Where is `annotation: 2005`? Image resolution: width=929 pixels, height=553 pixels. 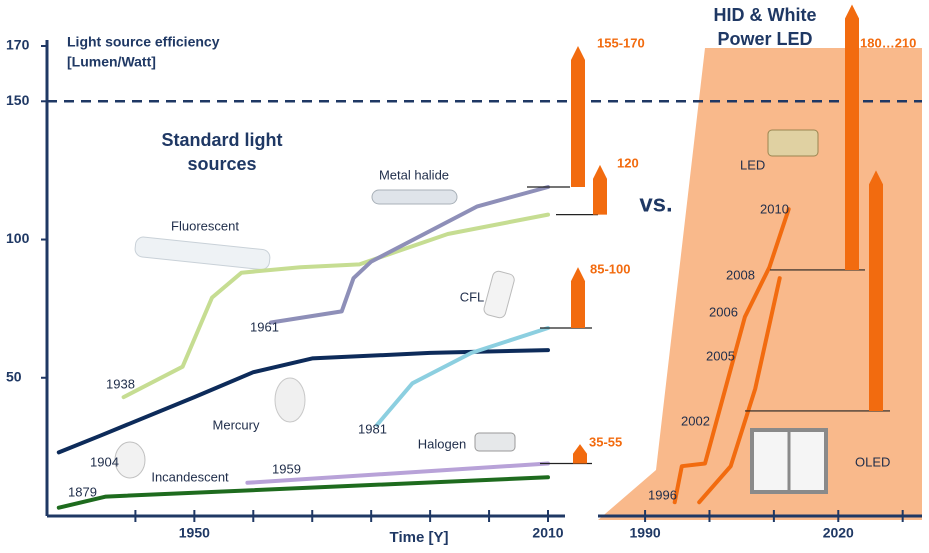 annotation: 2005 is located at coordinates (720, 355).